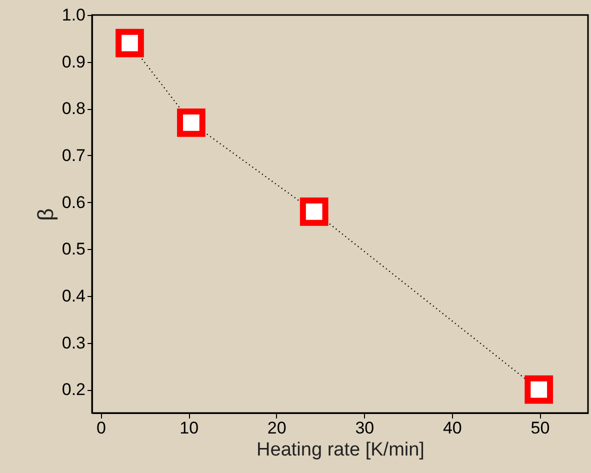 The image size is (591, 473). What do you see at coordinates (74, 108) in the screenshot?
I see `y-tick-label: 0.8` at bounding box center [74, 108].